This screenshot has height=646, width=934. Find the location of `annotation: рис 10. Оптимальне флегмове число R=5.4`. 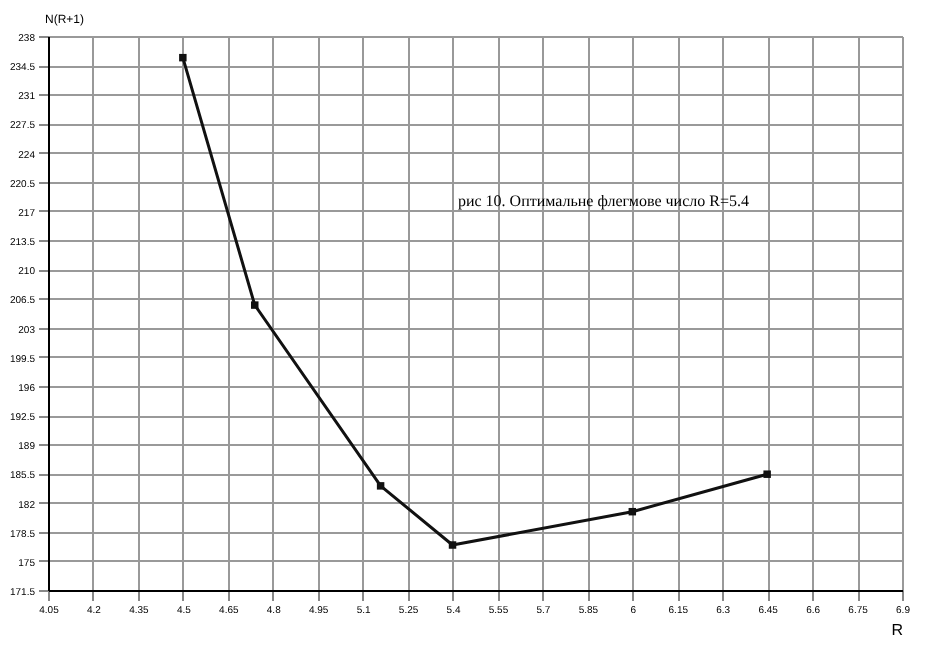

annotation: рис 10. Оптимальне флегмове число R=5.4 is located at coordinates (603, 201).